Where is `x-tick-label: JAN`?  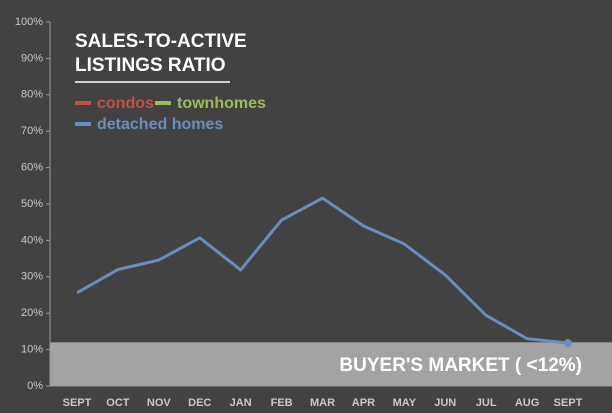
x-tick-label: JAN is located at coordinates (241, 403).